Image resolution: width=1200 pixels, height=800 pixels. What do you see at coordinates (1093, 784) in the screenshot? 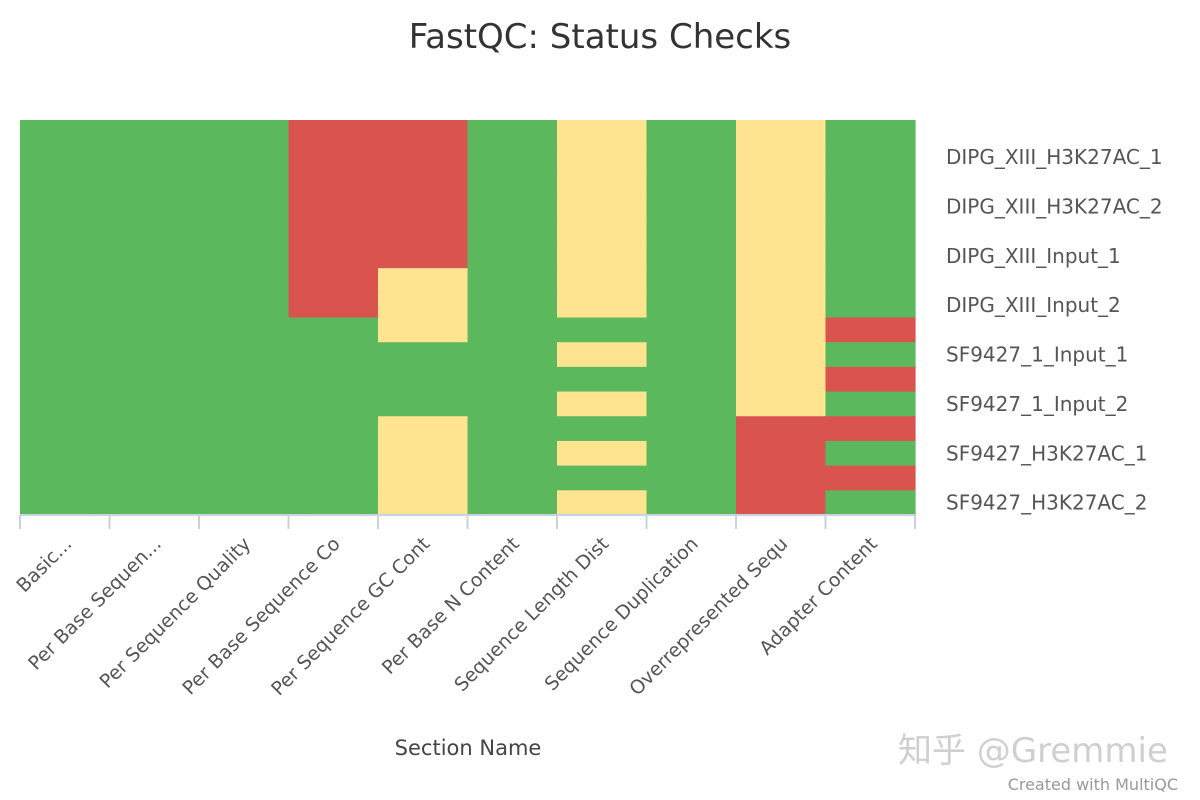
I see `credits-text: Created with MultiQC` at bounding box center [1093, 784].